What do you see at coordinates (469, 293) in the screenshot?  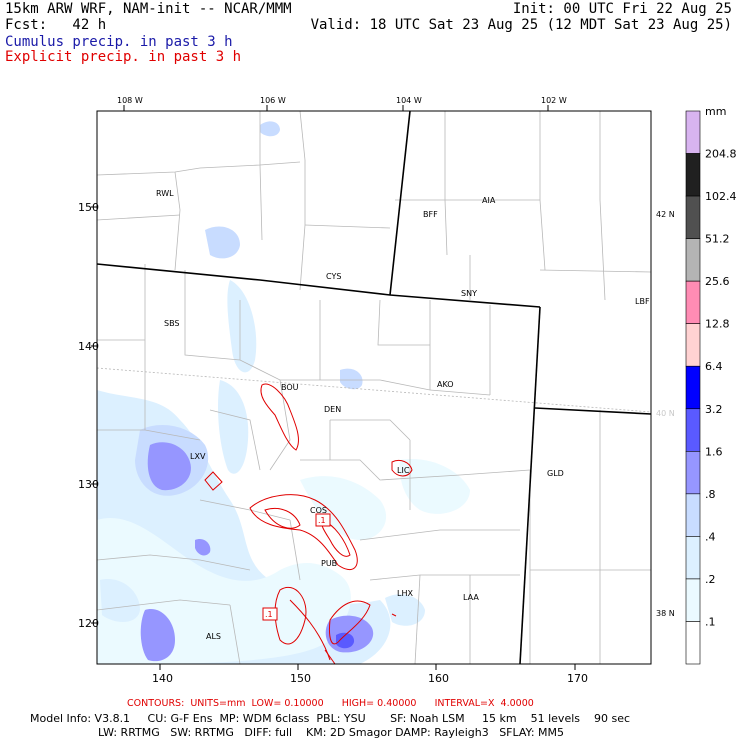 I see `station-sny: SNY` at bounding box center [469, 293].